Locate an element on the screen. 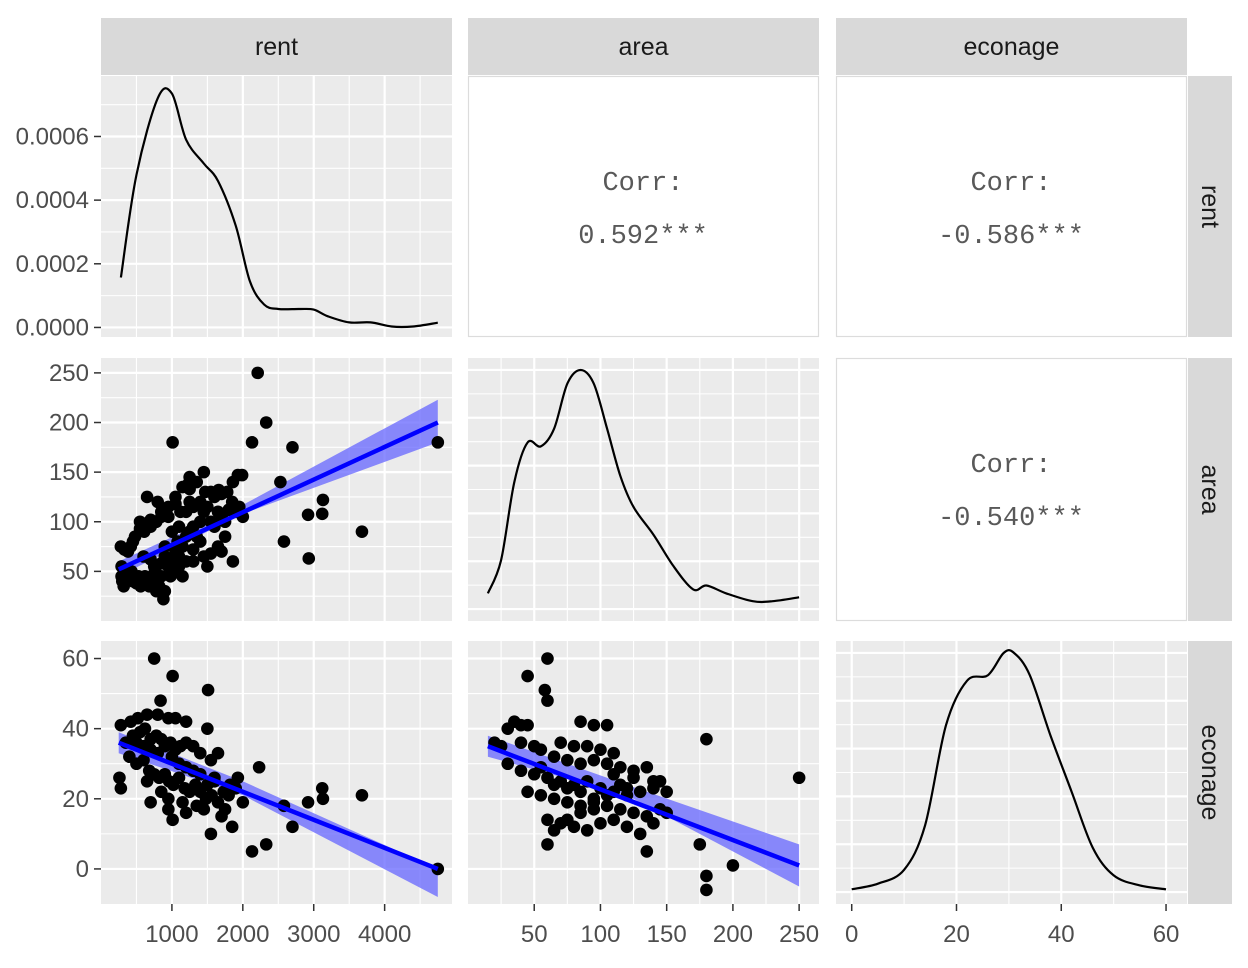 The height and width of the screenshot is (968, 1248). y-axis-rent-density-tick-label-1: 0.0002 is located at coordinates (52, 264).